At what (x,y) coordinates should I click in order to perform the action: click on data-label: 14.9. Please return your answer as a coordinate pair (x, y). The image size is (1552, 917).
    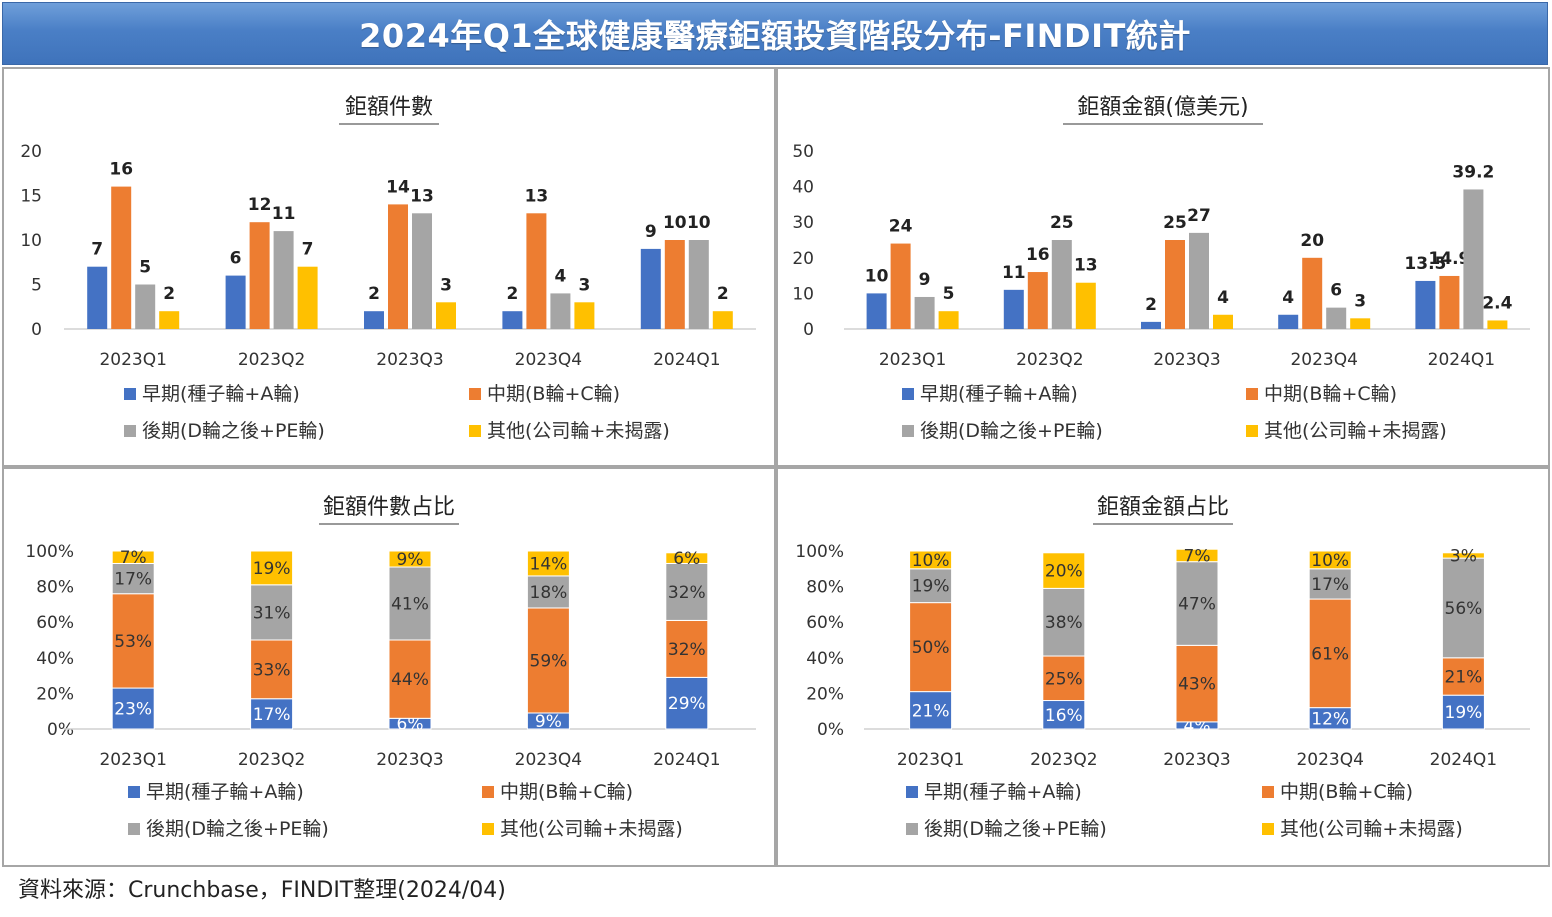
    Looking at the image, I should click on (1449, 259).